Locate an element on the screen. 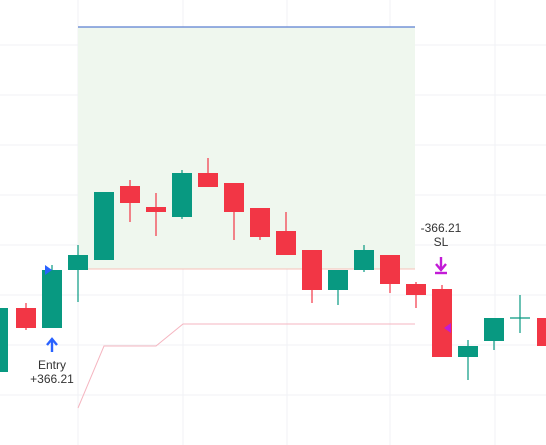 This screenshot has width=546, height=445. entry-marker is located at coordinates (48, 270).